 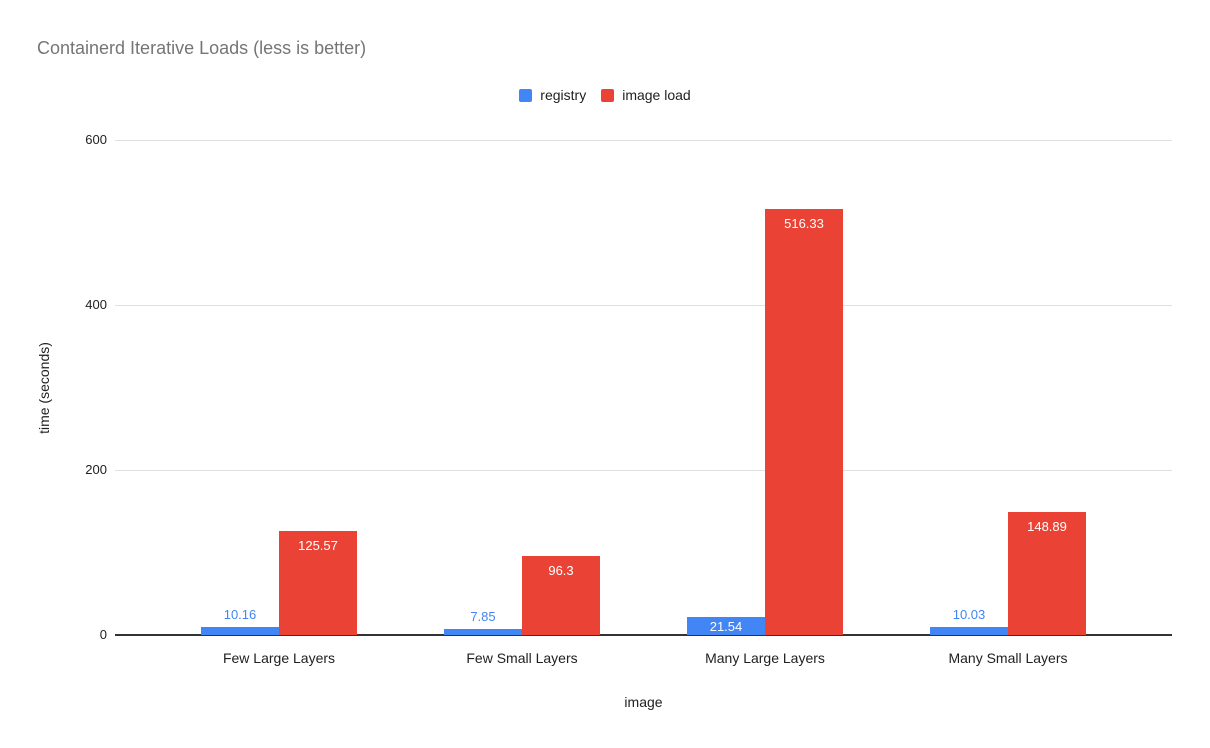 I want to click on legend-item: registry, so click(x=552, y=95).